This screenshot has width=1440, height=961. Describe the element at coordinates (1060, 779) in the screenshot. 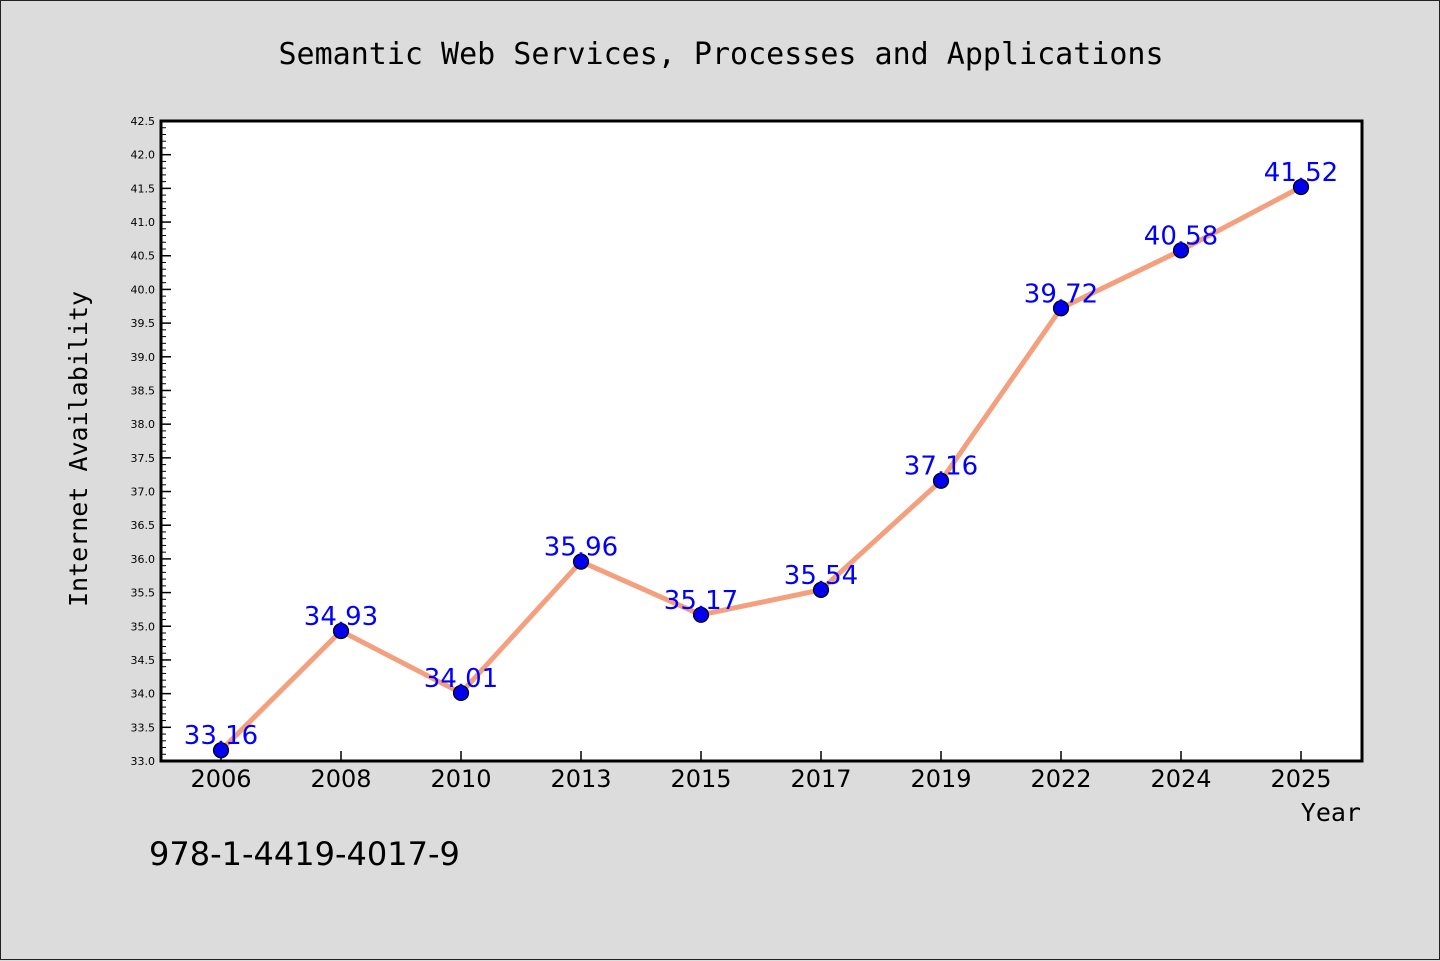

I see `x-tick-label: 2022` at that location.